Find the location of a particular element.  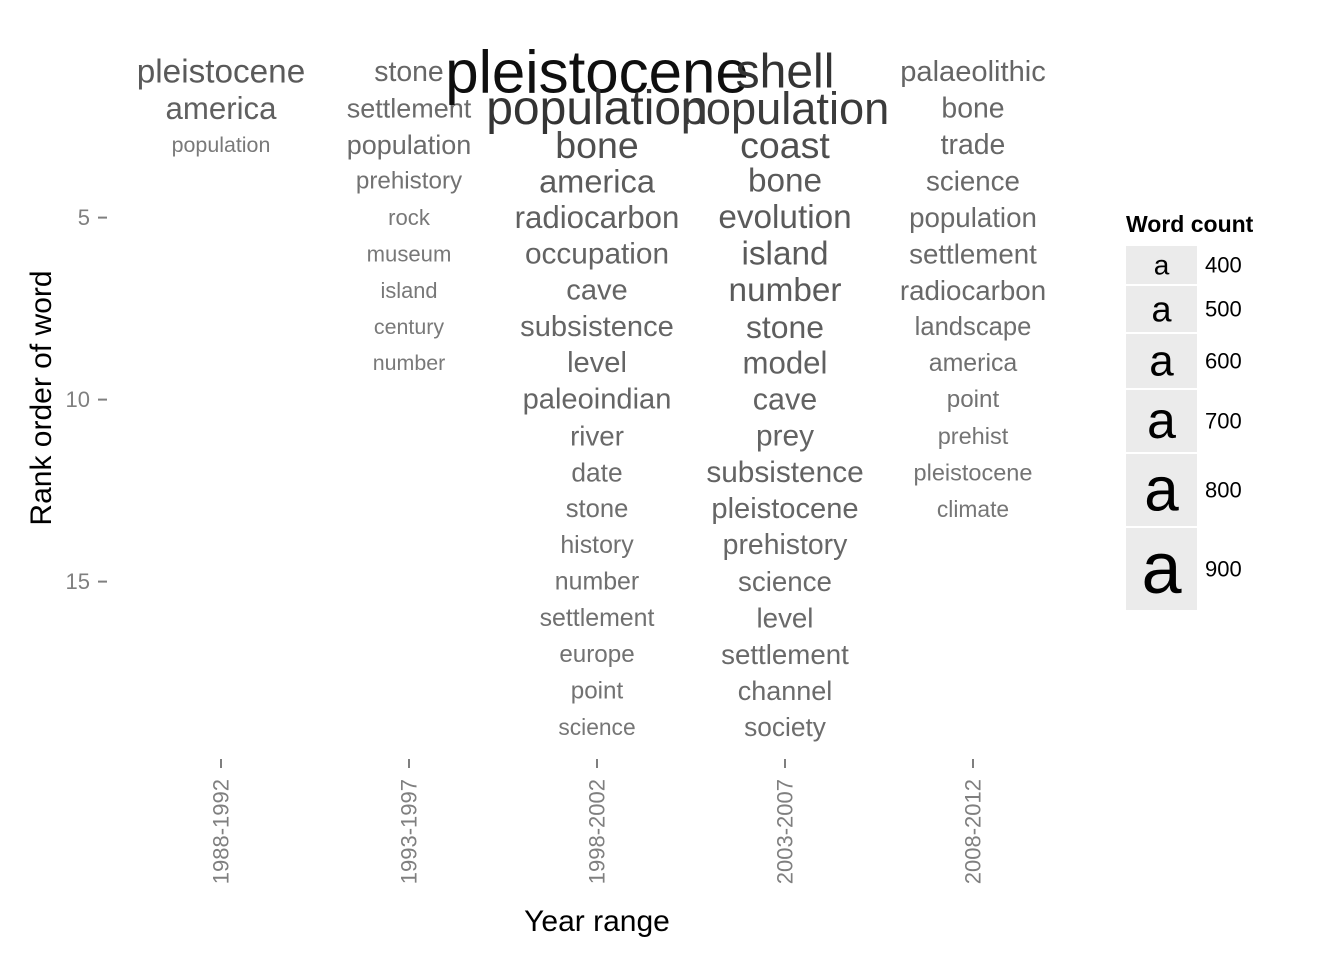

legend-value: 600 is located at coordinates (1223, 361).